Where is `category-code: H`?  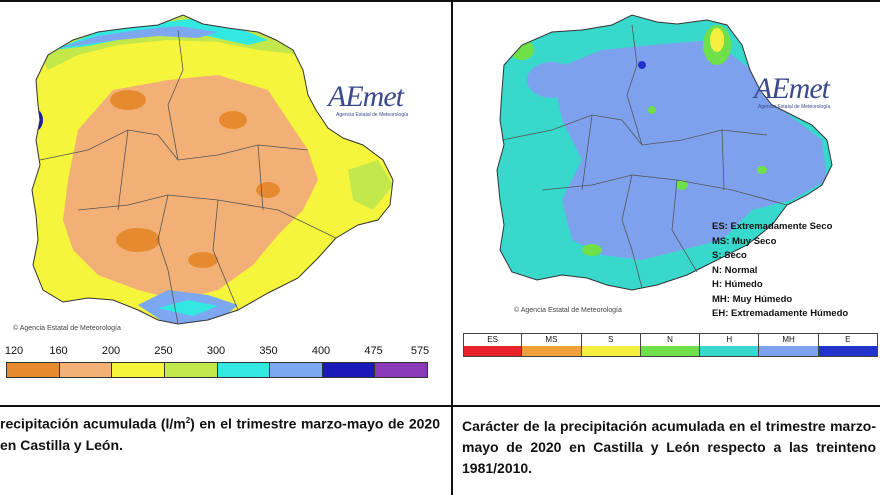 category-code: H is located at coordinates (729, 340).